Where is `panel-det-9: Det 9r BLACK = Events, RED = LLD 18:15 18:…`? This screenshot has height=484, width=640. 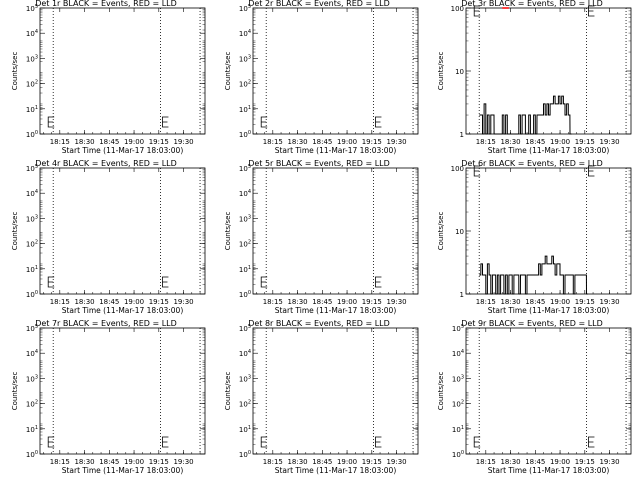 panel-det-9: Det 9r BLACK = Events, RED = LLD 18:15 18:… is located at coordinates (534, 397).